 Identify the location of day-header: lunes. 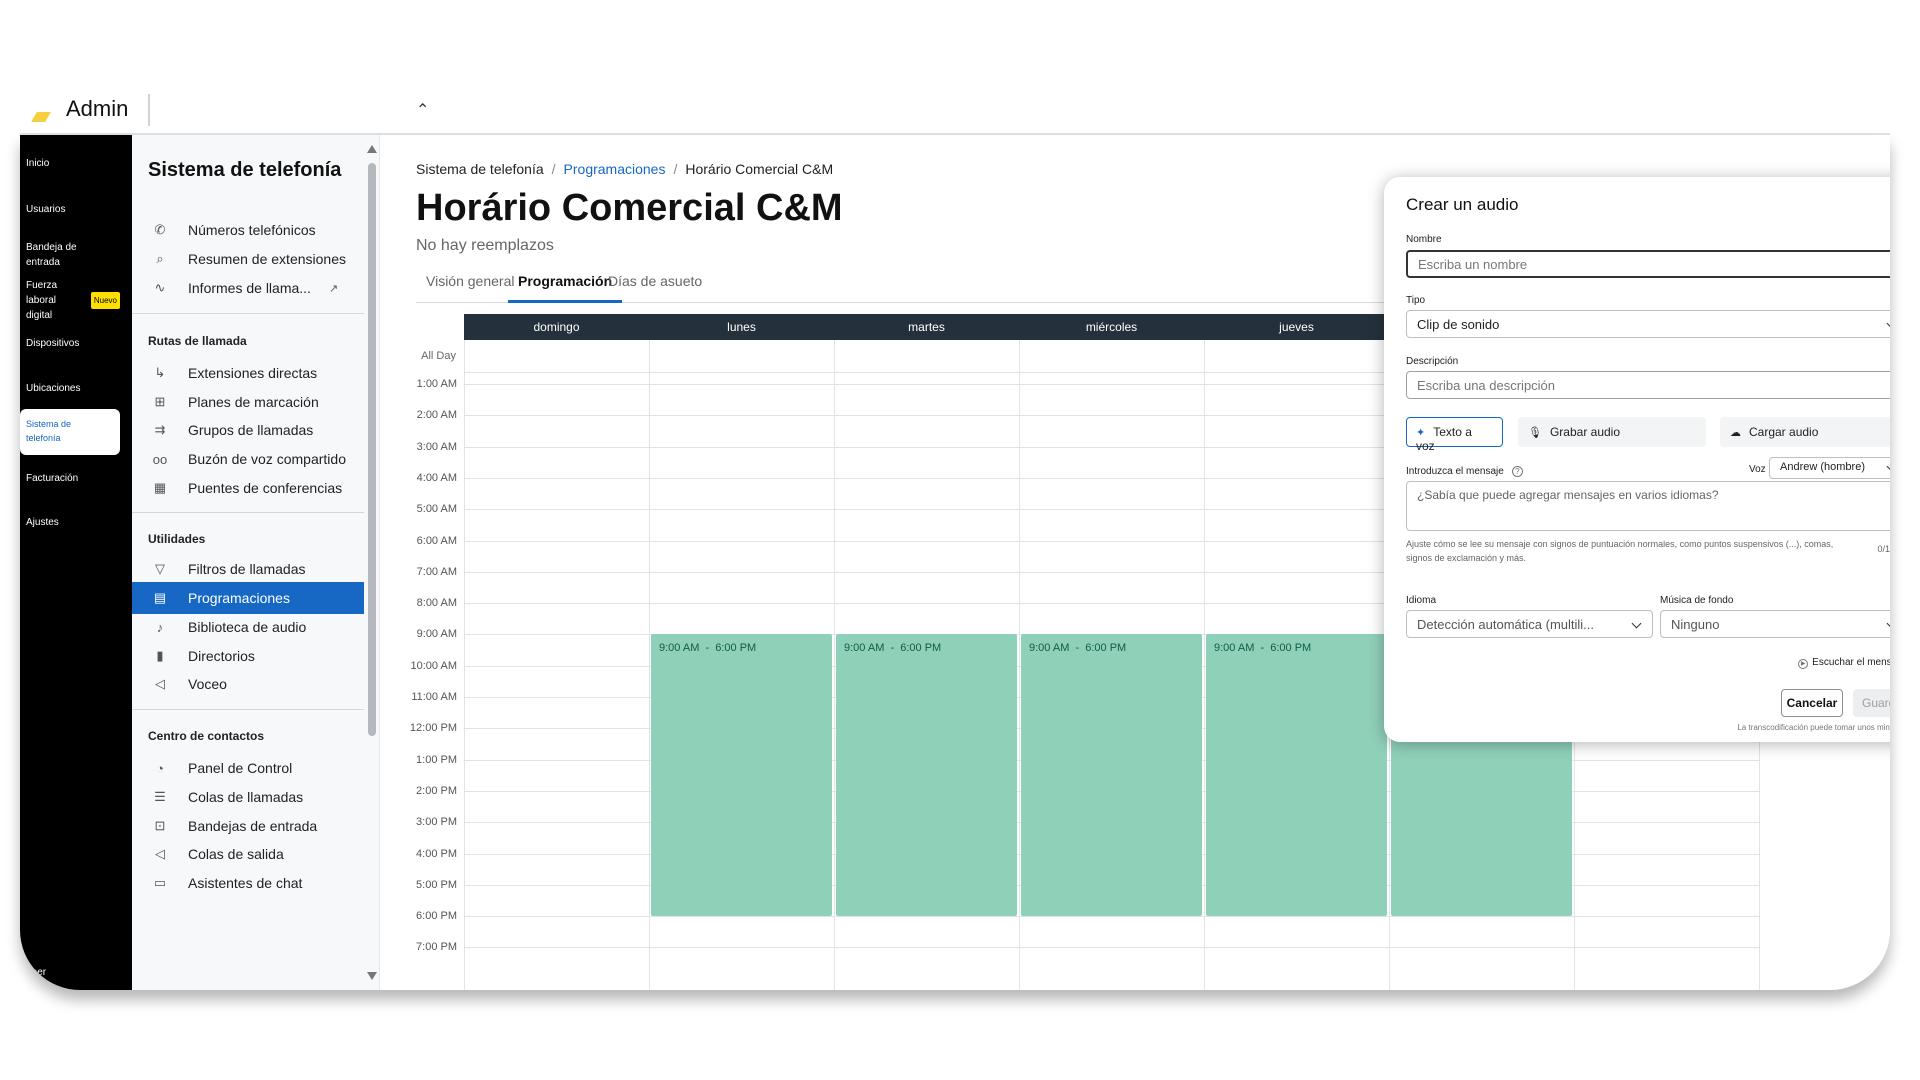
(741, 327).